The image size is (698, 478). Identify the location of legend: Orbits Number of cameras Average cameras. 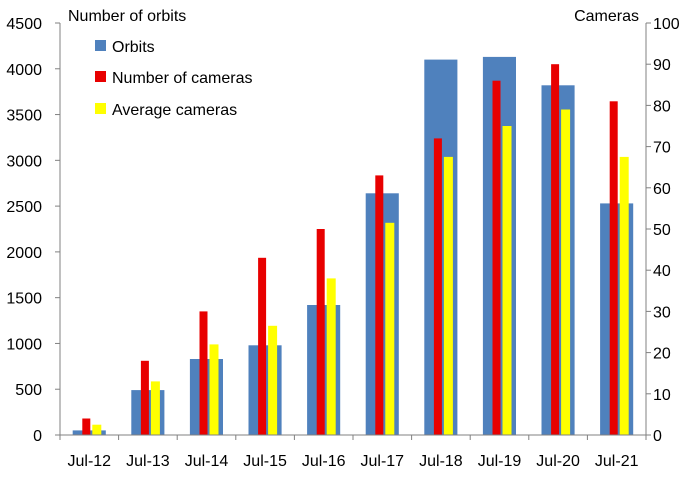
(174, 79).